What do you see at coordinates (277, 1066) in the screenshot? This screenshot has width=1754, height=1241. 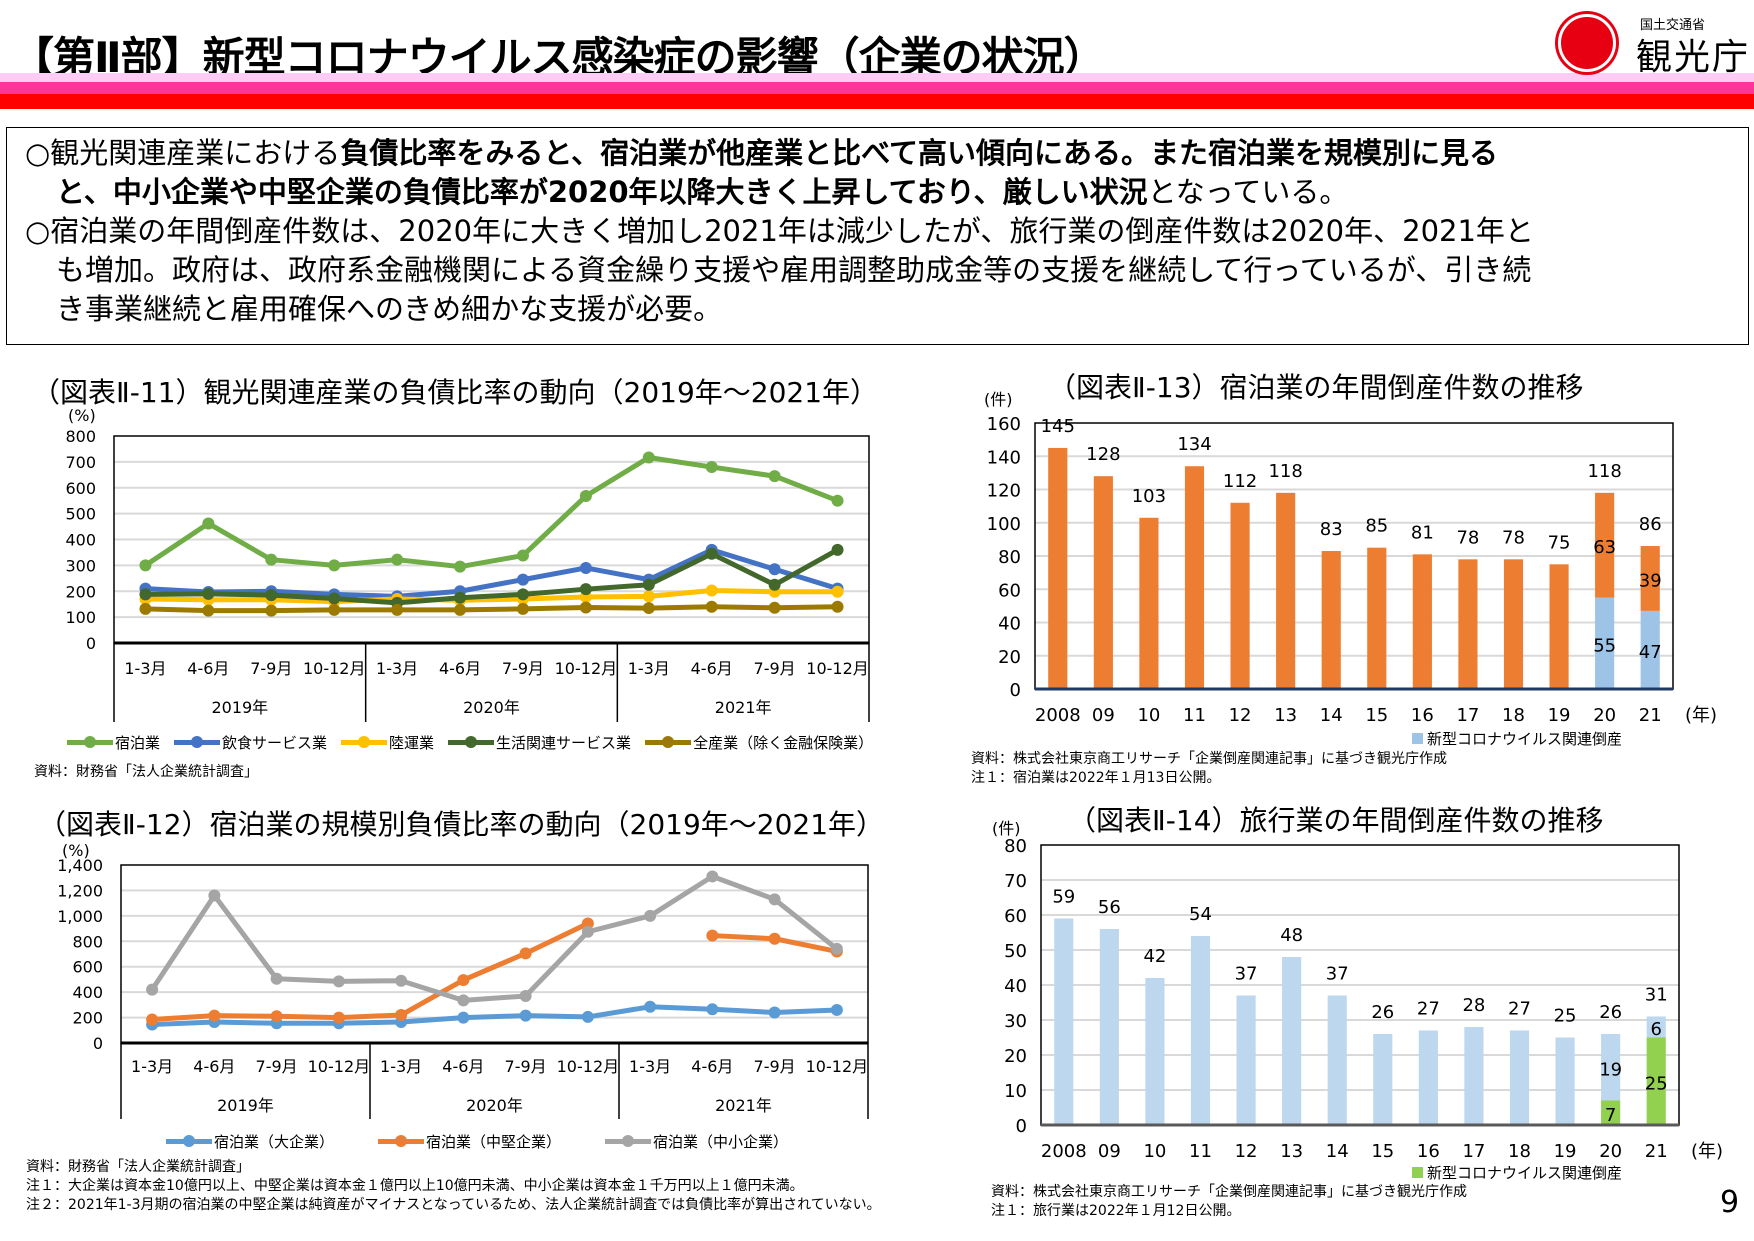 I see `chart-12-xtick-label: 7-9月` at bounding box center [277, 1066].